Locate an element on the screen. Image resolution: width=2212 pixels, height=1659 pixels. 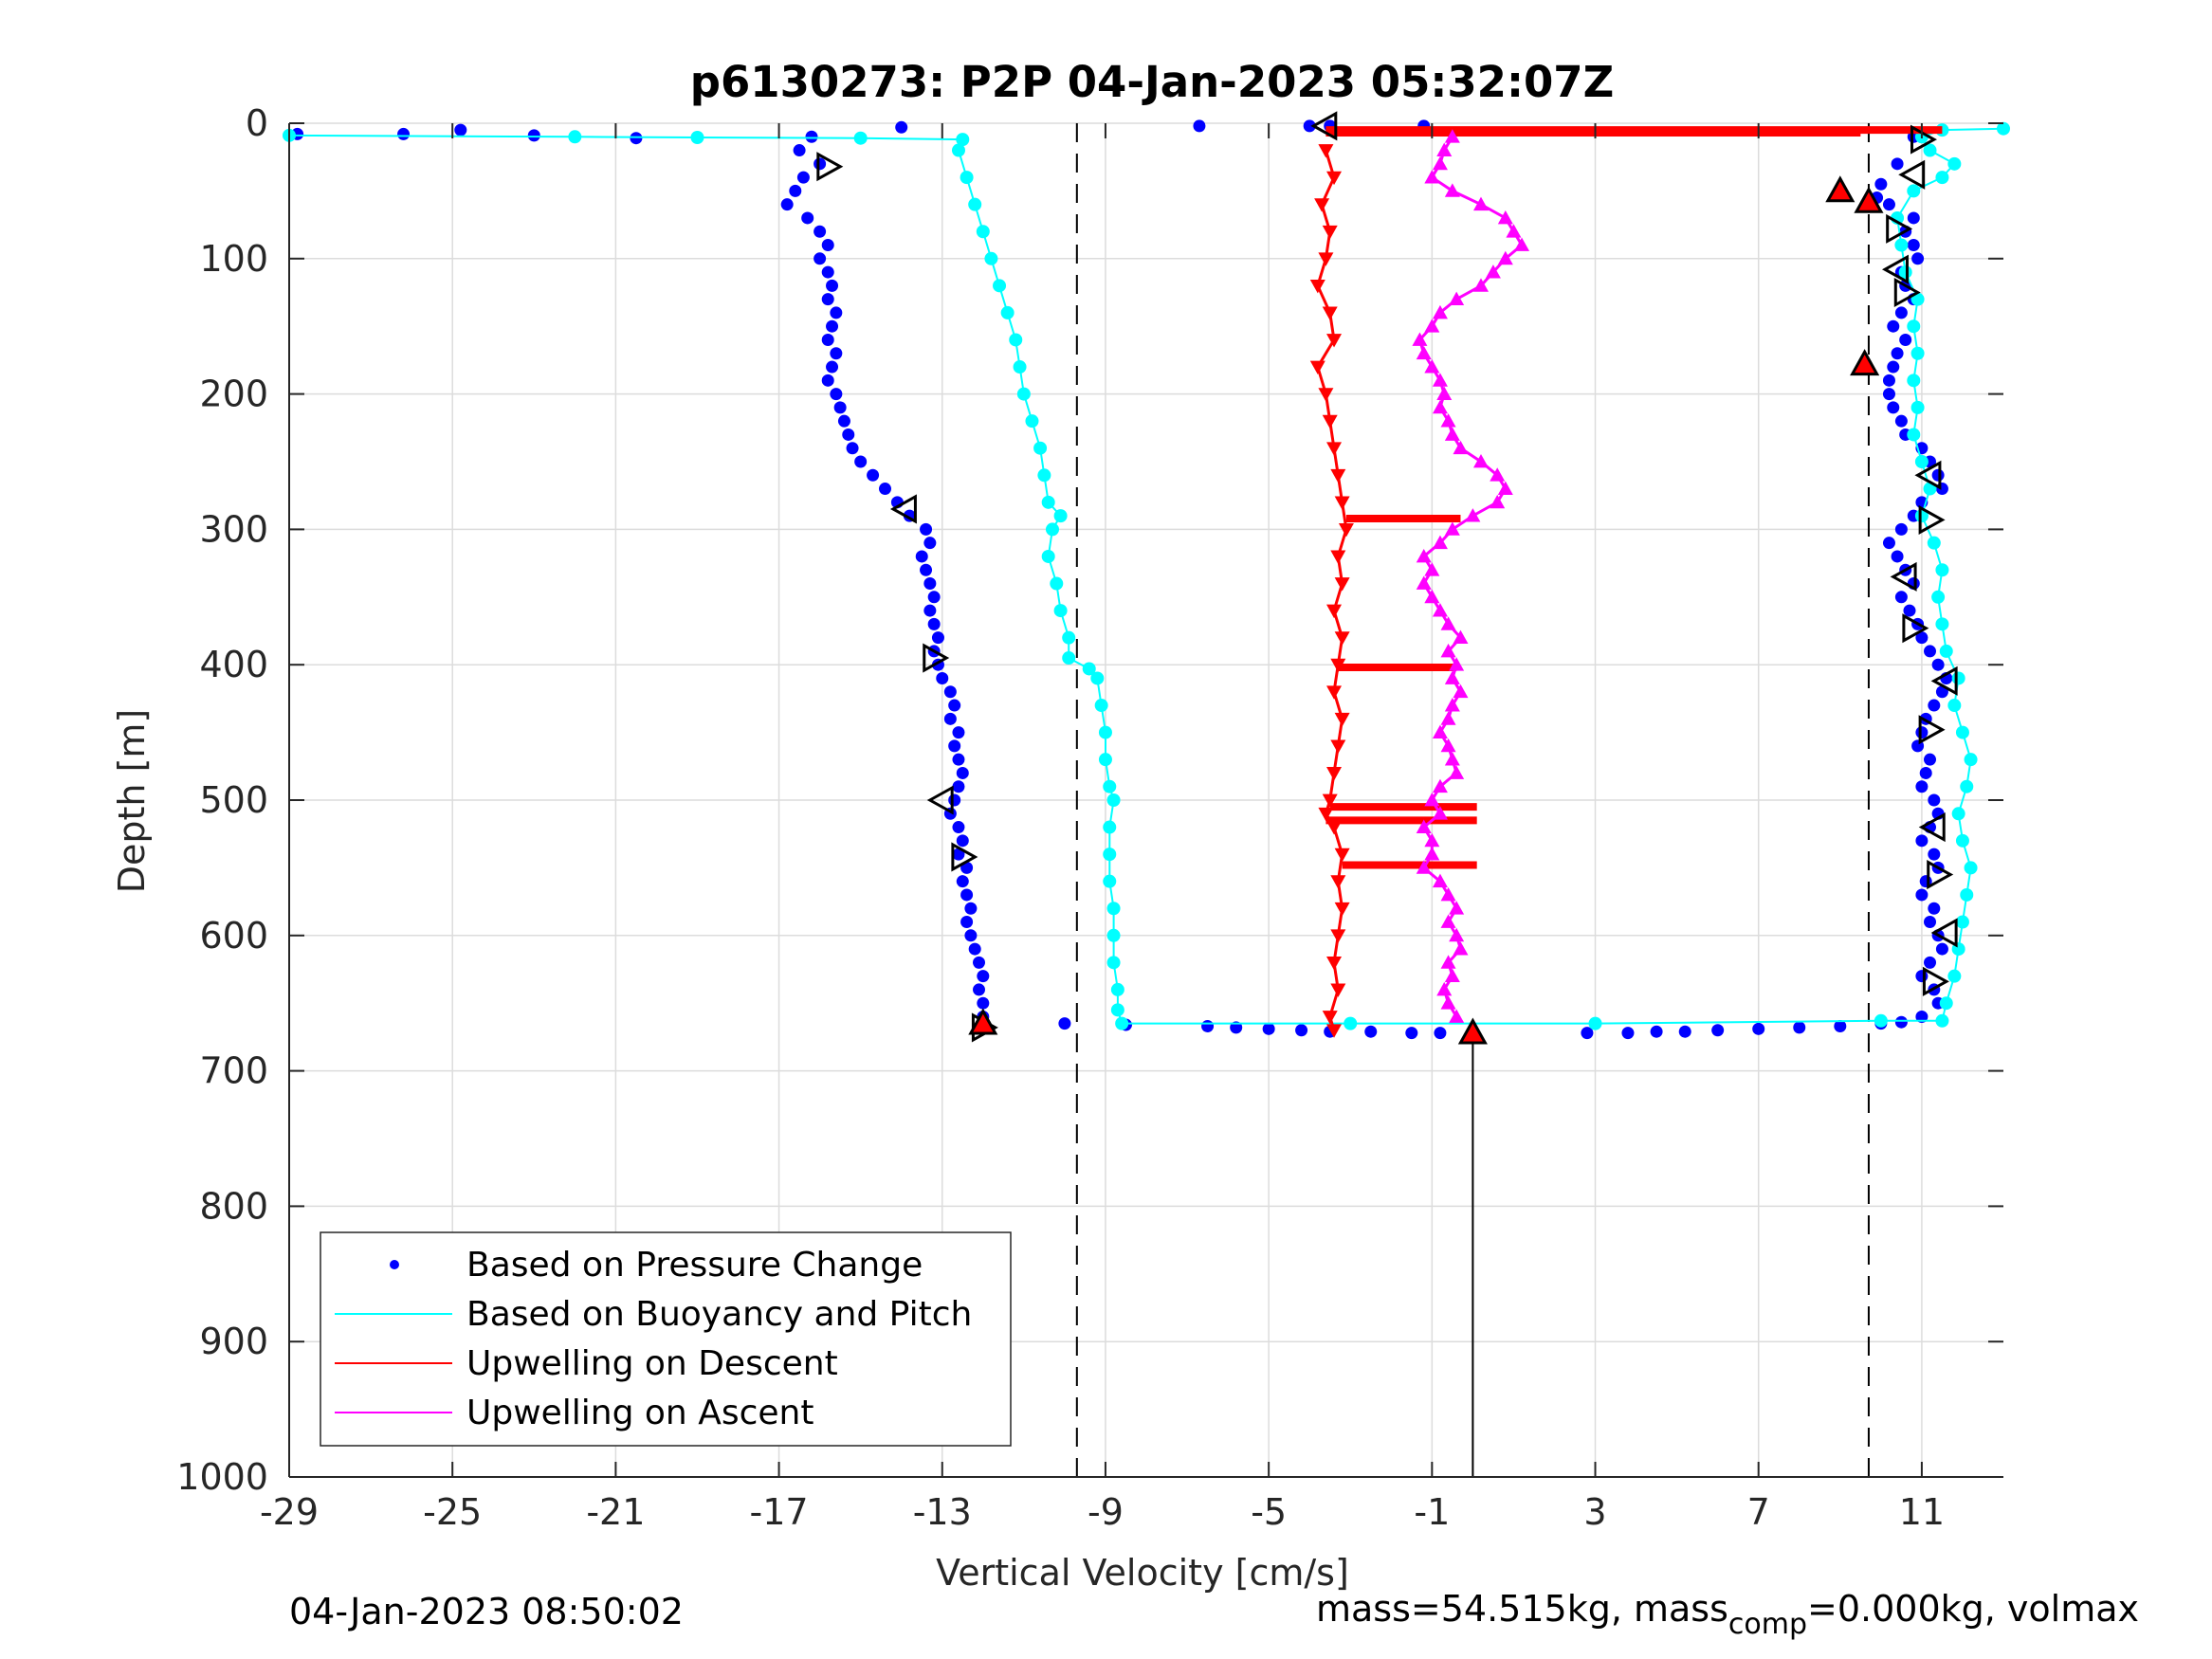
legend-label: Based on Buoyancy and Pitch is located at coordinates (719, 1314).